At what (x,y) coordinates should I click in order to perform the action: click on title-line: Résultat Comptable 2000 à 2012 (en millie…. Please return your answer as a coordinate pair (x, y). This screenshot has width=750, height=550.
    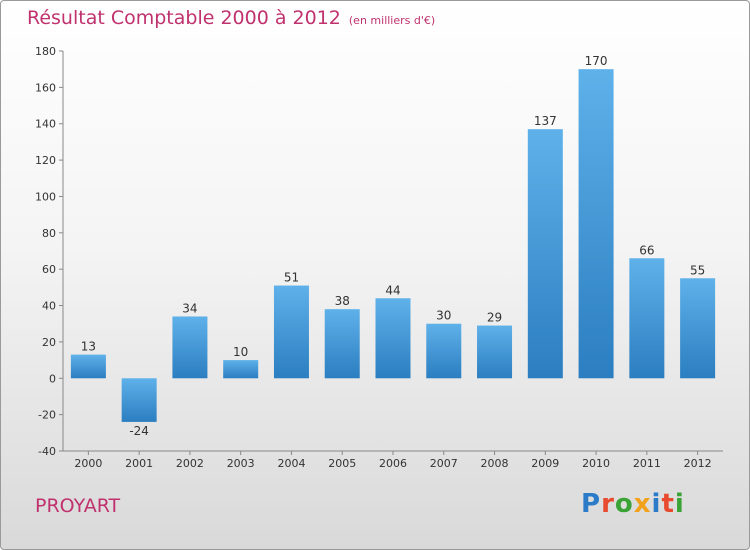
    Looking at the image, I should click on (231, 18).